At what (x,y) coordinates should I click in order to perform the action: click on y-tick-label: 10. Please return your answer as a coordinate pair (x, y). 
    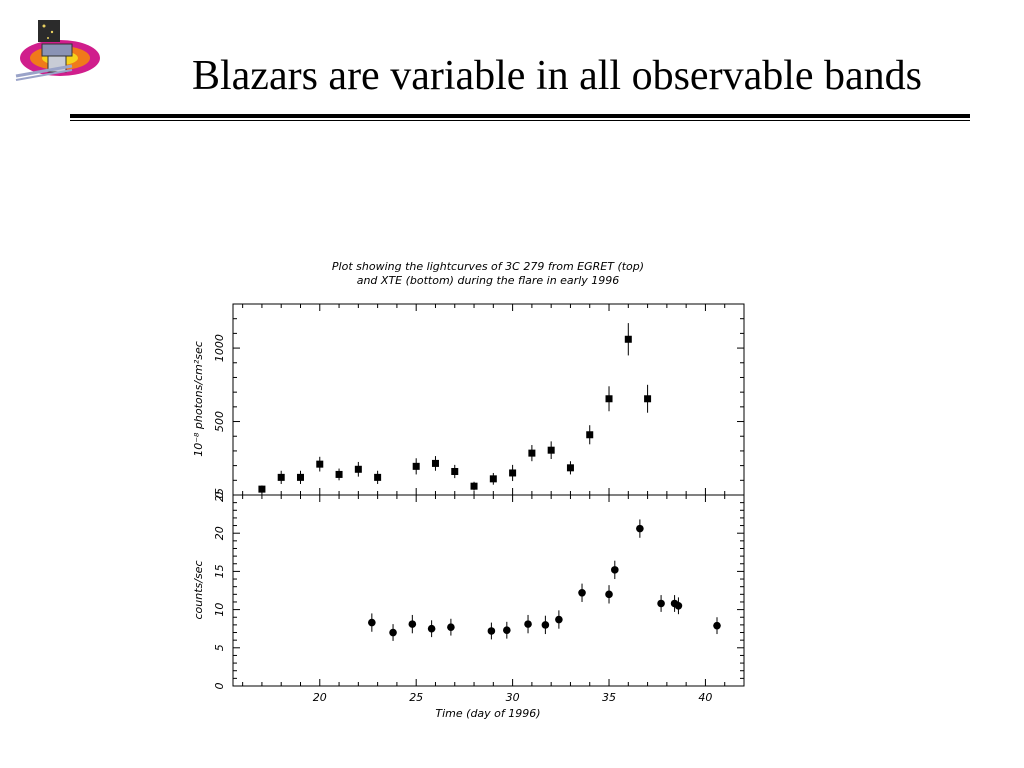
    Looking at the image, I should click on (219, 610).